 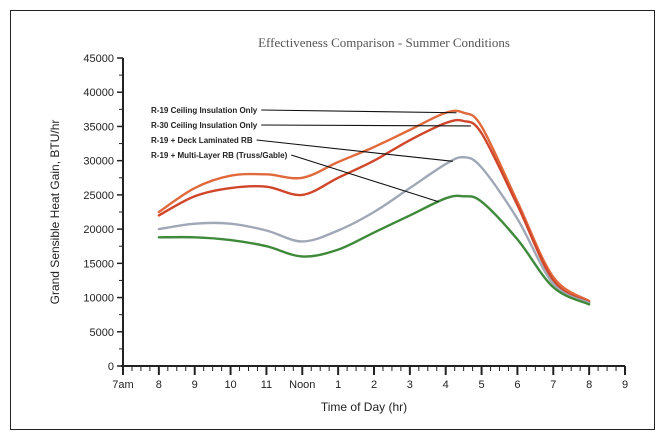 What do you see at coordinates (98, 264) in the screenshot?
I see `y-tick-label: 15000` at bounding box center [98, 264].